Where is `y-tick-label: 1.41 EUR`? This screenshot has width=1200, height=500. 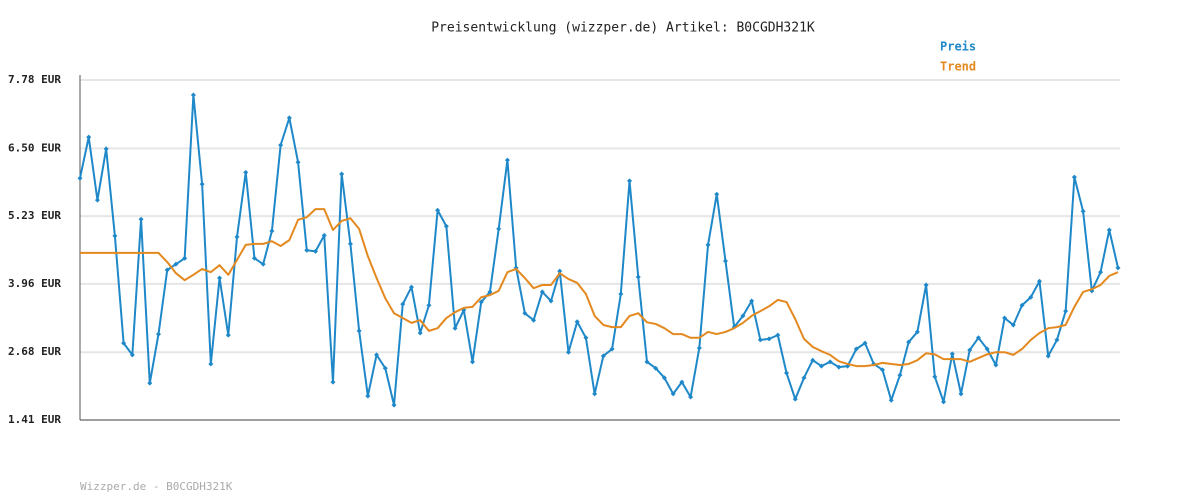
y-tick-label: 1.41 EUR is located at coordinates (34, 419).